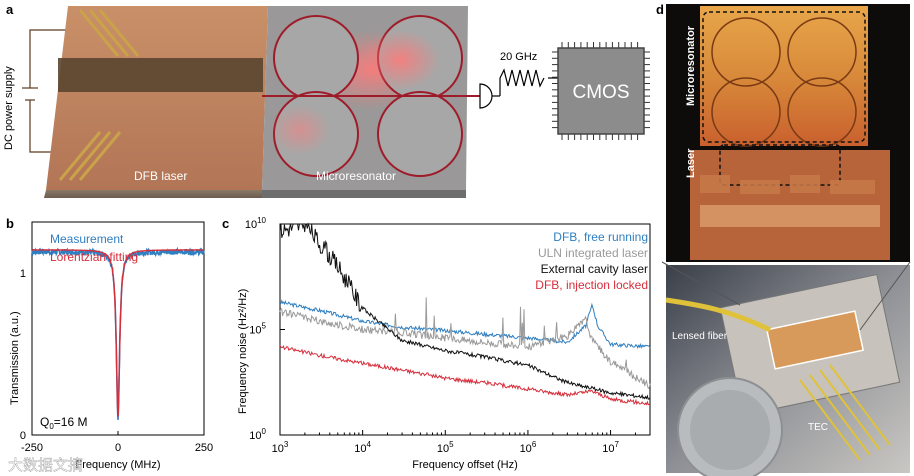 This screenshot has width=914, height=476. I want to click on c-xtick-label: 10⁵, so click(445, 447).